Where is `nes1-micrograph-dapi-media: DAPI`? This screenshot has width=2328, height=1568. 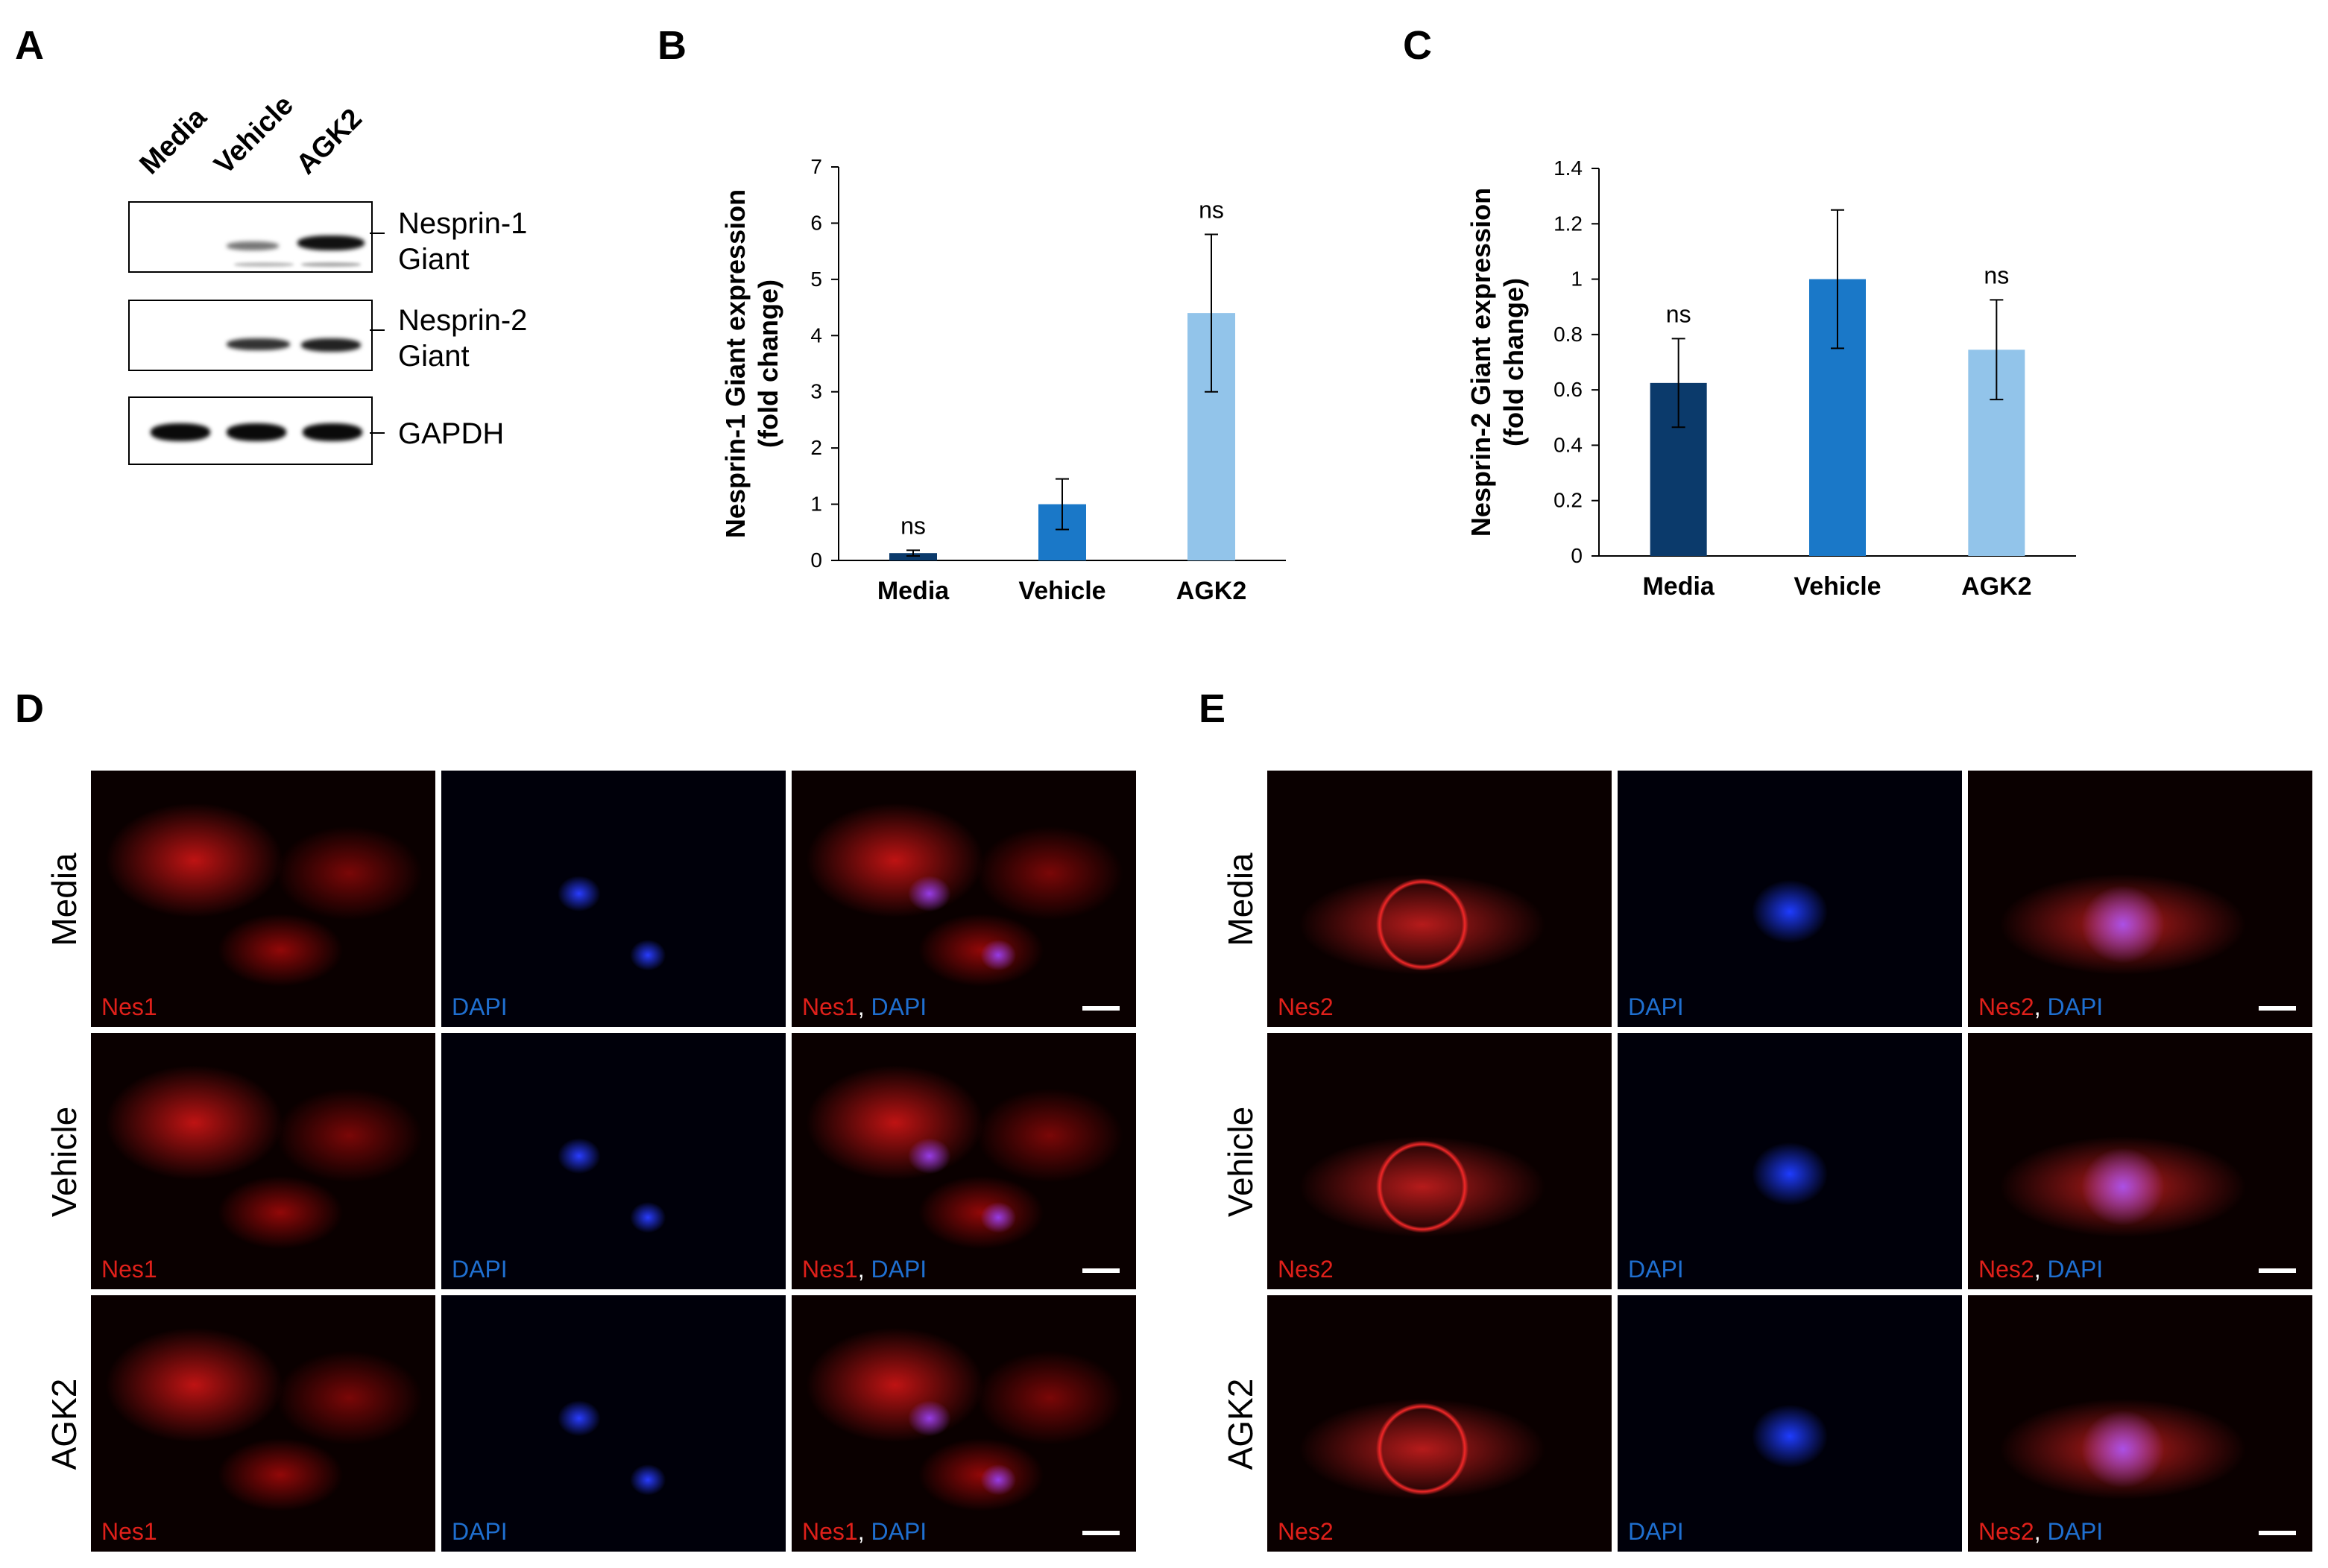 nes1-micrograph-dapi-media: DAPI is located at coordinates (613, 899).